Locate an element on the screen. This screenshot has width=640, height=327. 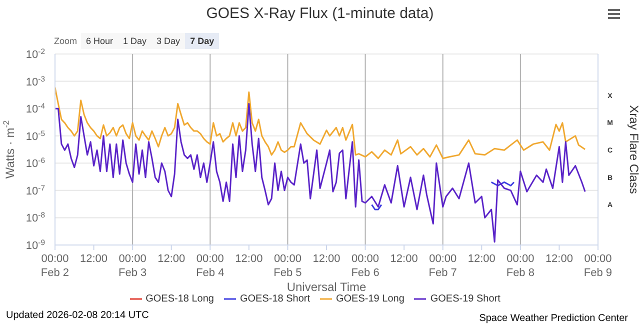
y2-axis-title: Xray Flare Class is located at coordinates (633, 149).